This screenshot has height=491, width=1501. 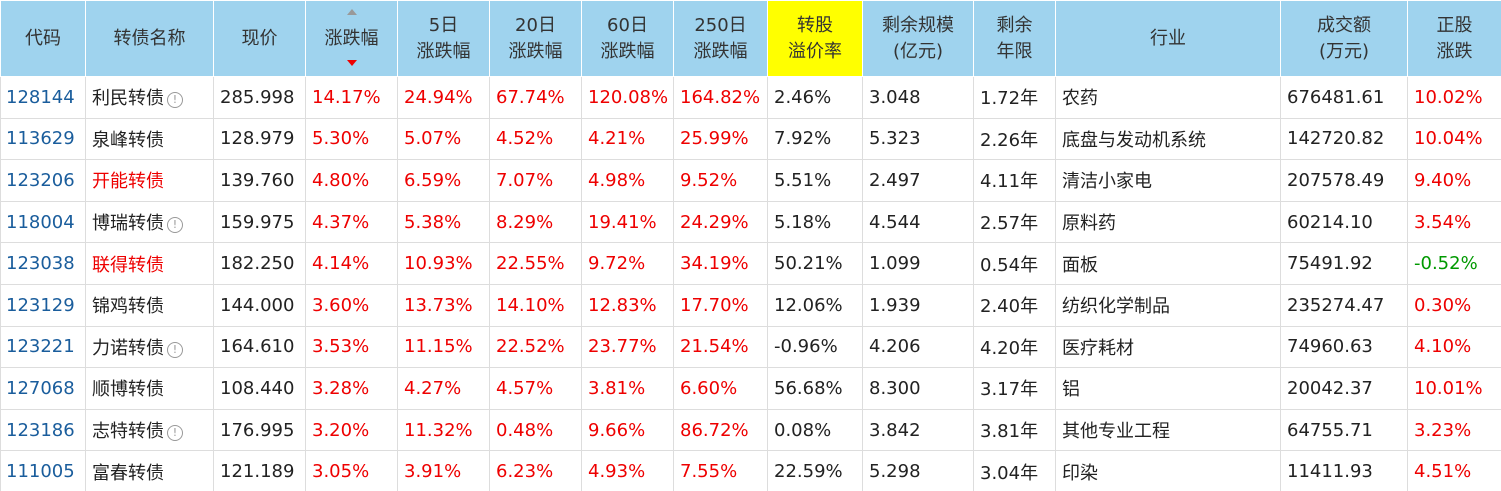 What do you see at coordinates (535, 97) in the screenshot?
I see `cell: 67.74%` at bounding box center [535, 97].